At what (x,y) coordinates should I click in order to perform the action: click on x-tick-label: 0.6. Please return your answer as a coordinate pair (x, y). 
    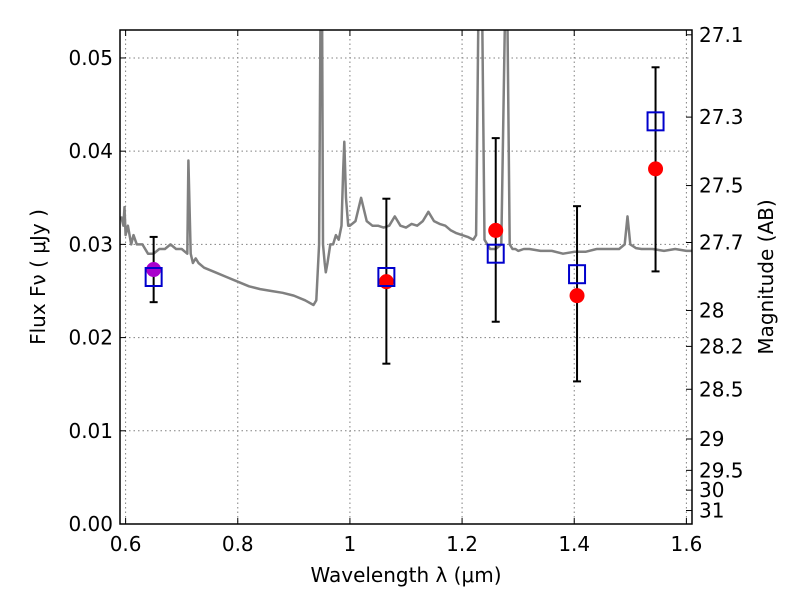
    Looking at the image, I should click on (126, 544).